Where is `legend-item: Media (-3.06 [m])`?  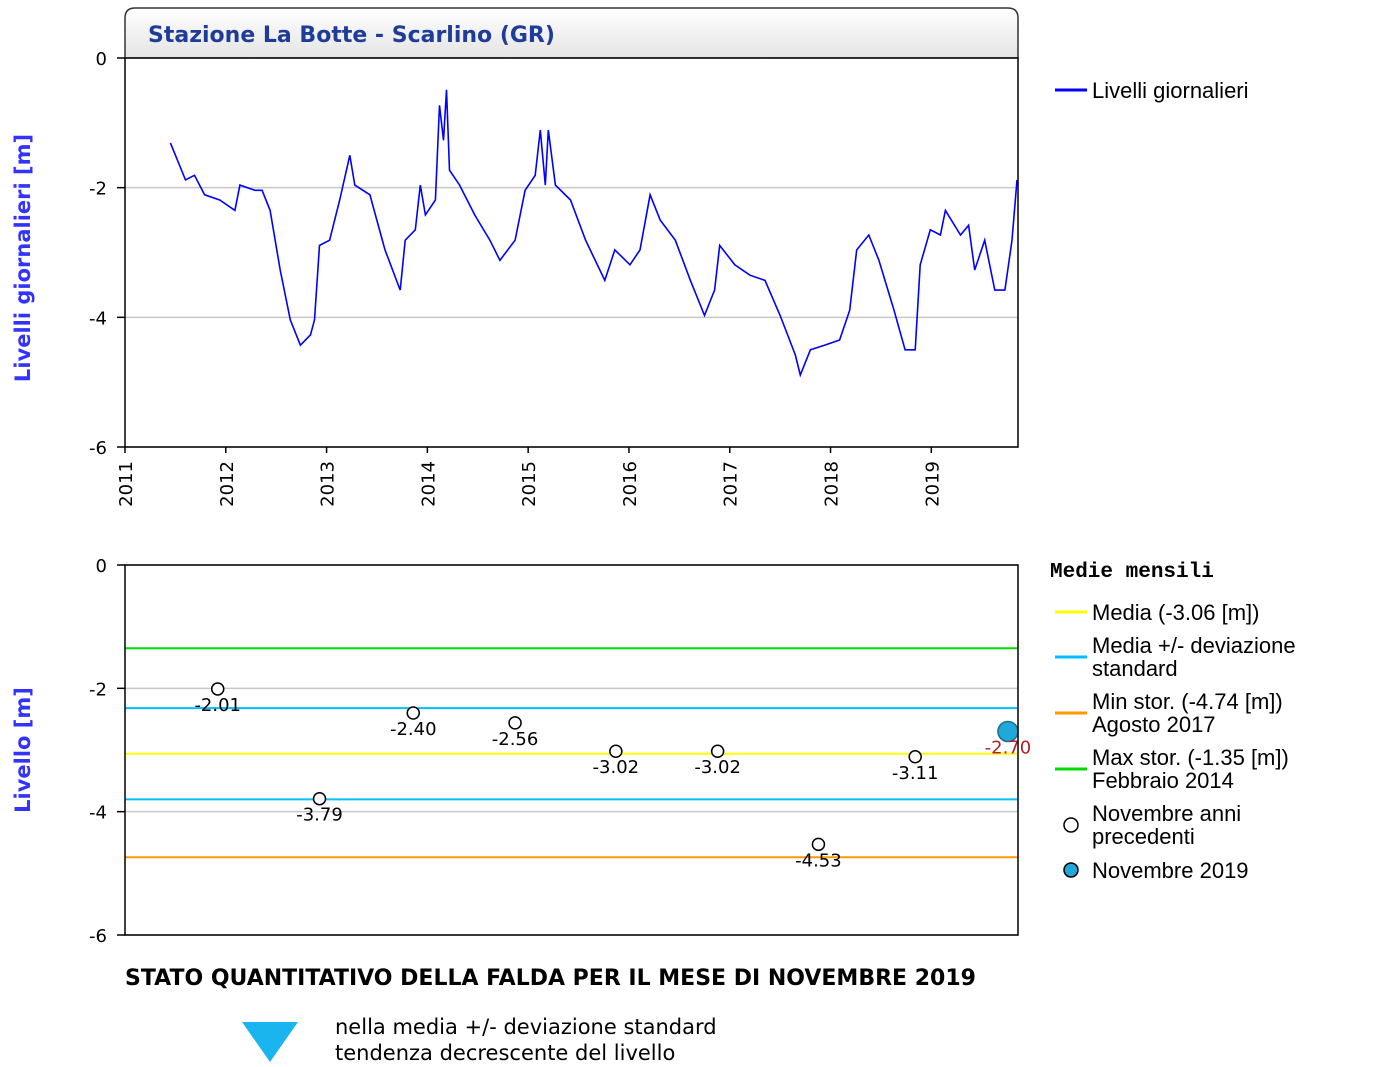 legend-item: Media (-3.06 [m]) is located at coordinates (1196, 612).